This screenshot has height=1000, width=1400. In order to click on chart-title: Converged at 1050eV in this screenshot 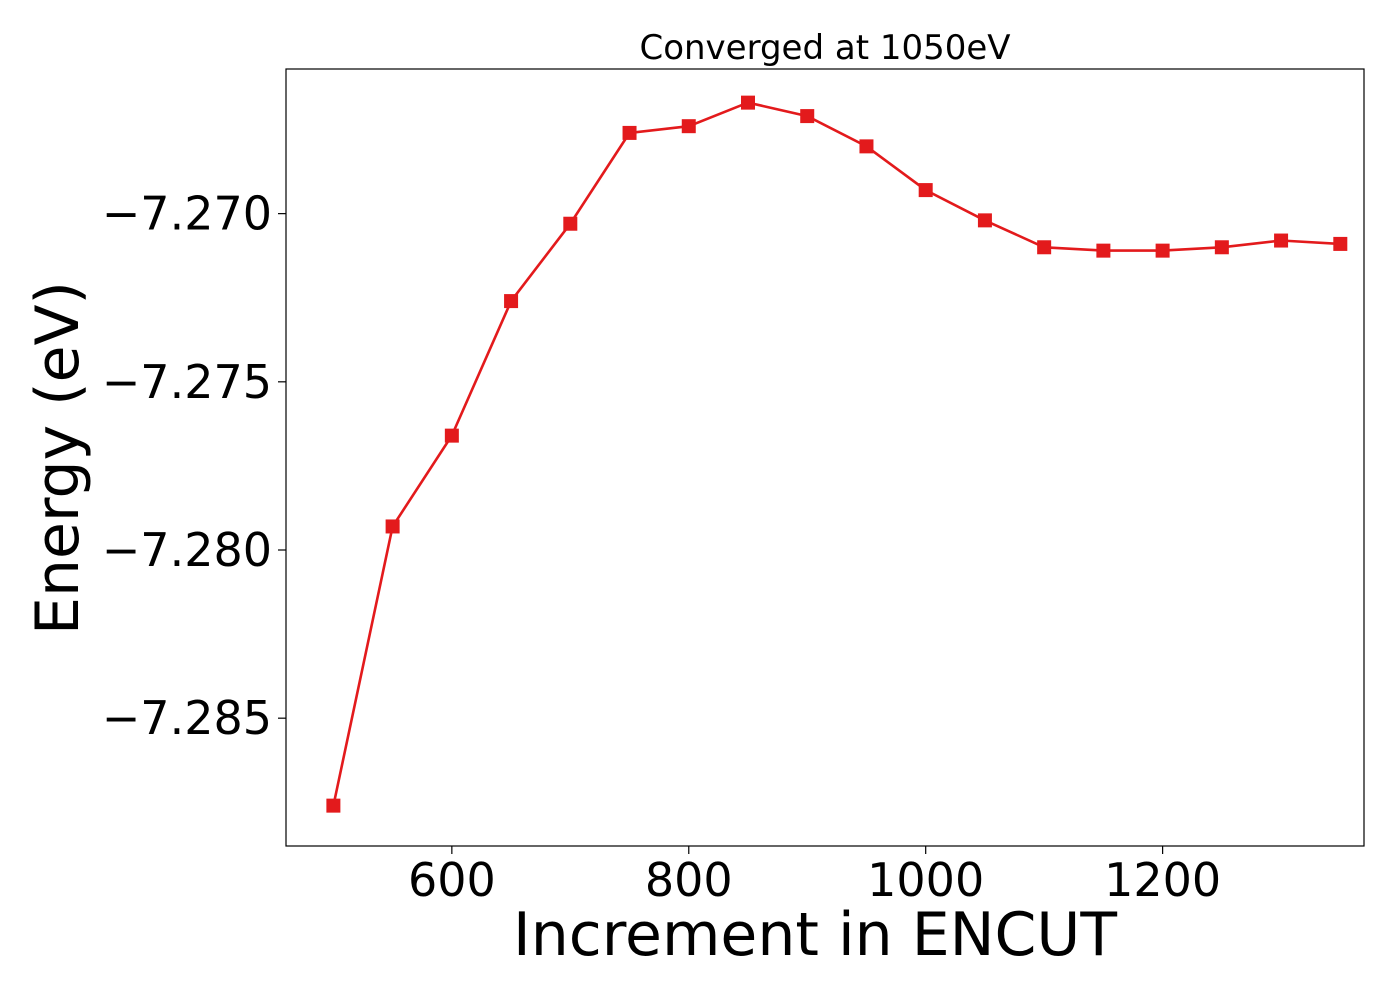, I will do `click(824, 48)`.